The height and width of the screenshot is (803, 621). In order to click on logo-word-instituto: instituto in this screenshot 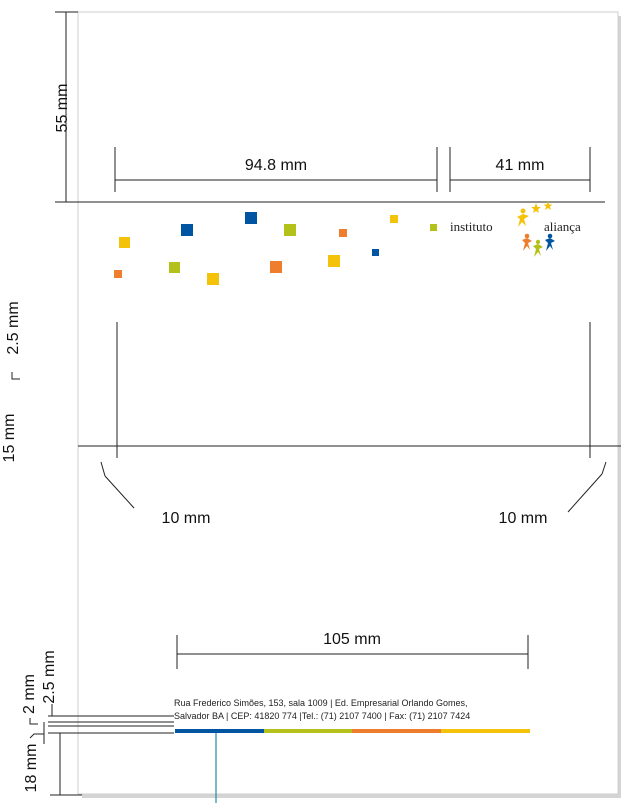, I will do `click(471, 226)`.